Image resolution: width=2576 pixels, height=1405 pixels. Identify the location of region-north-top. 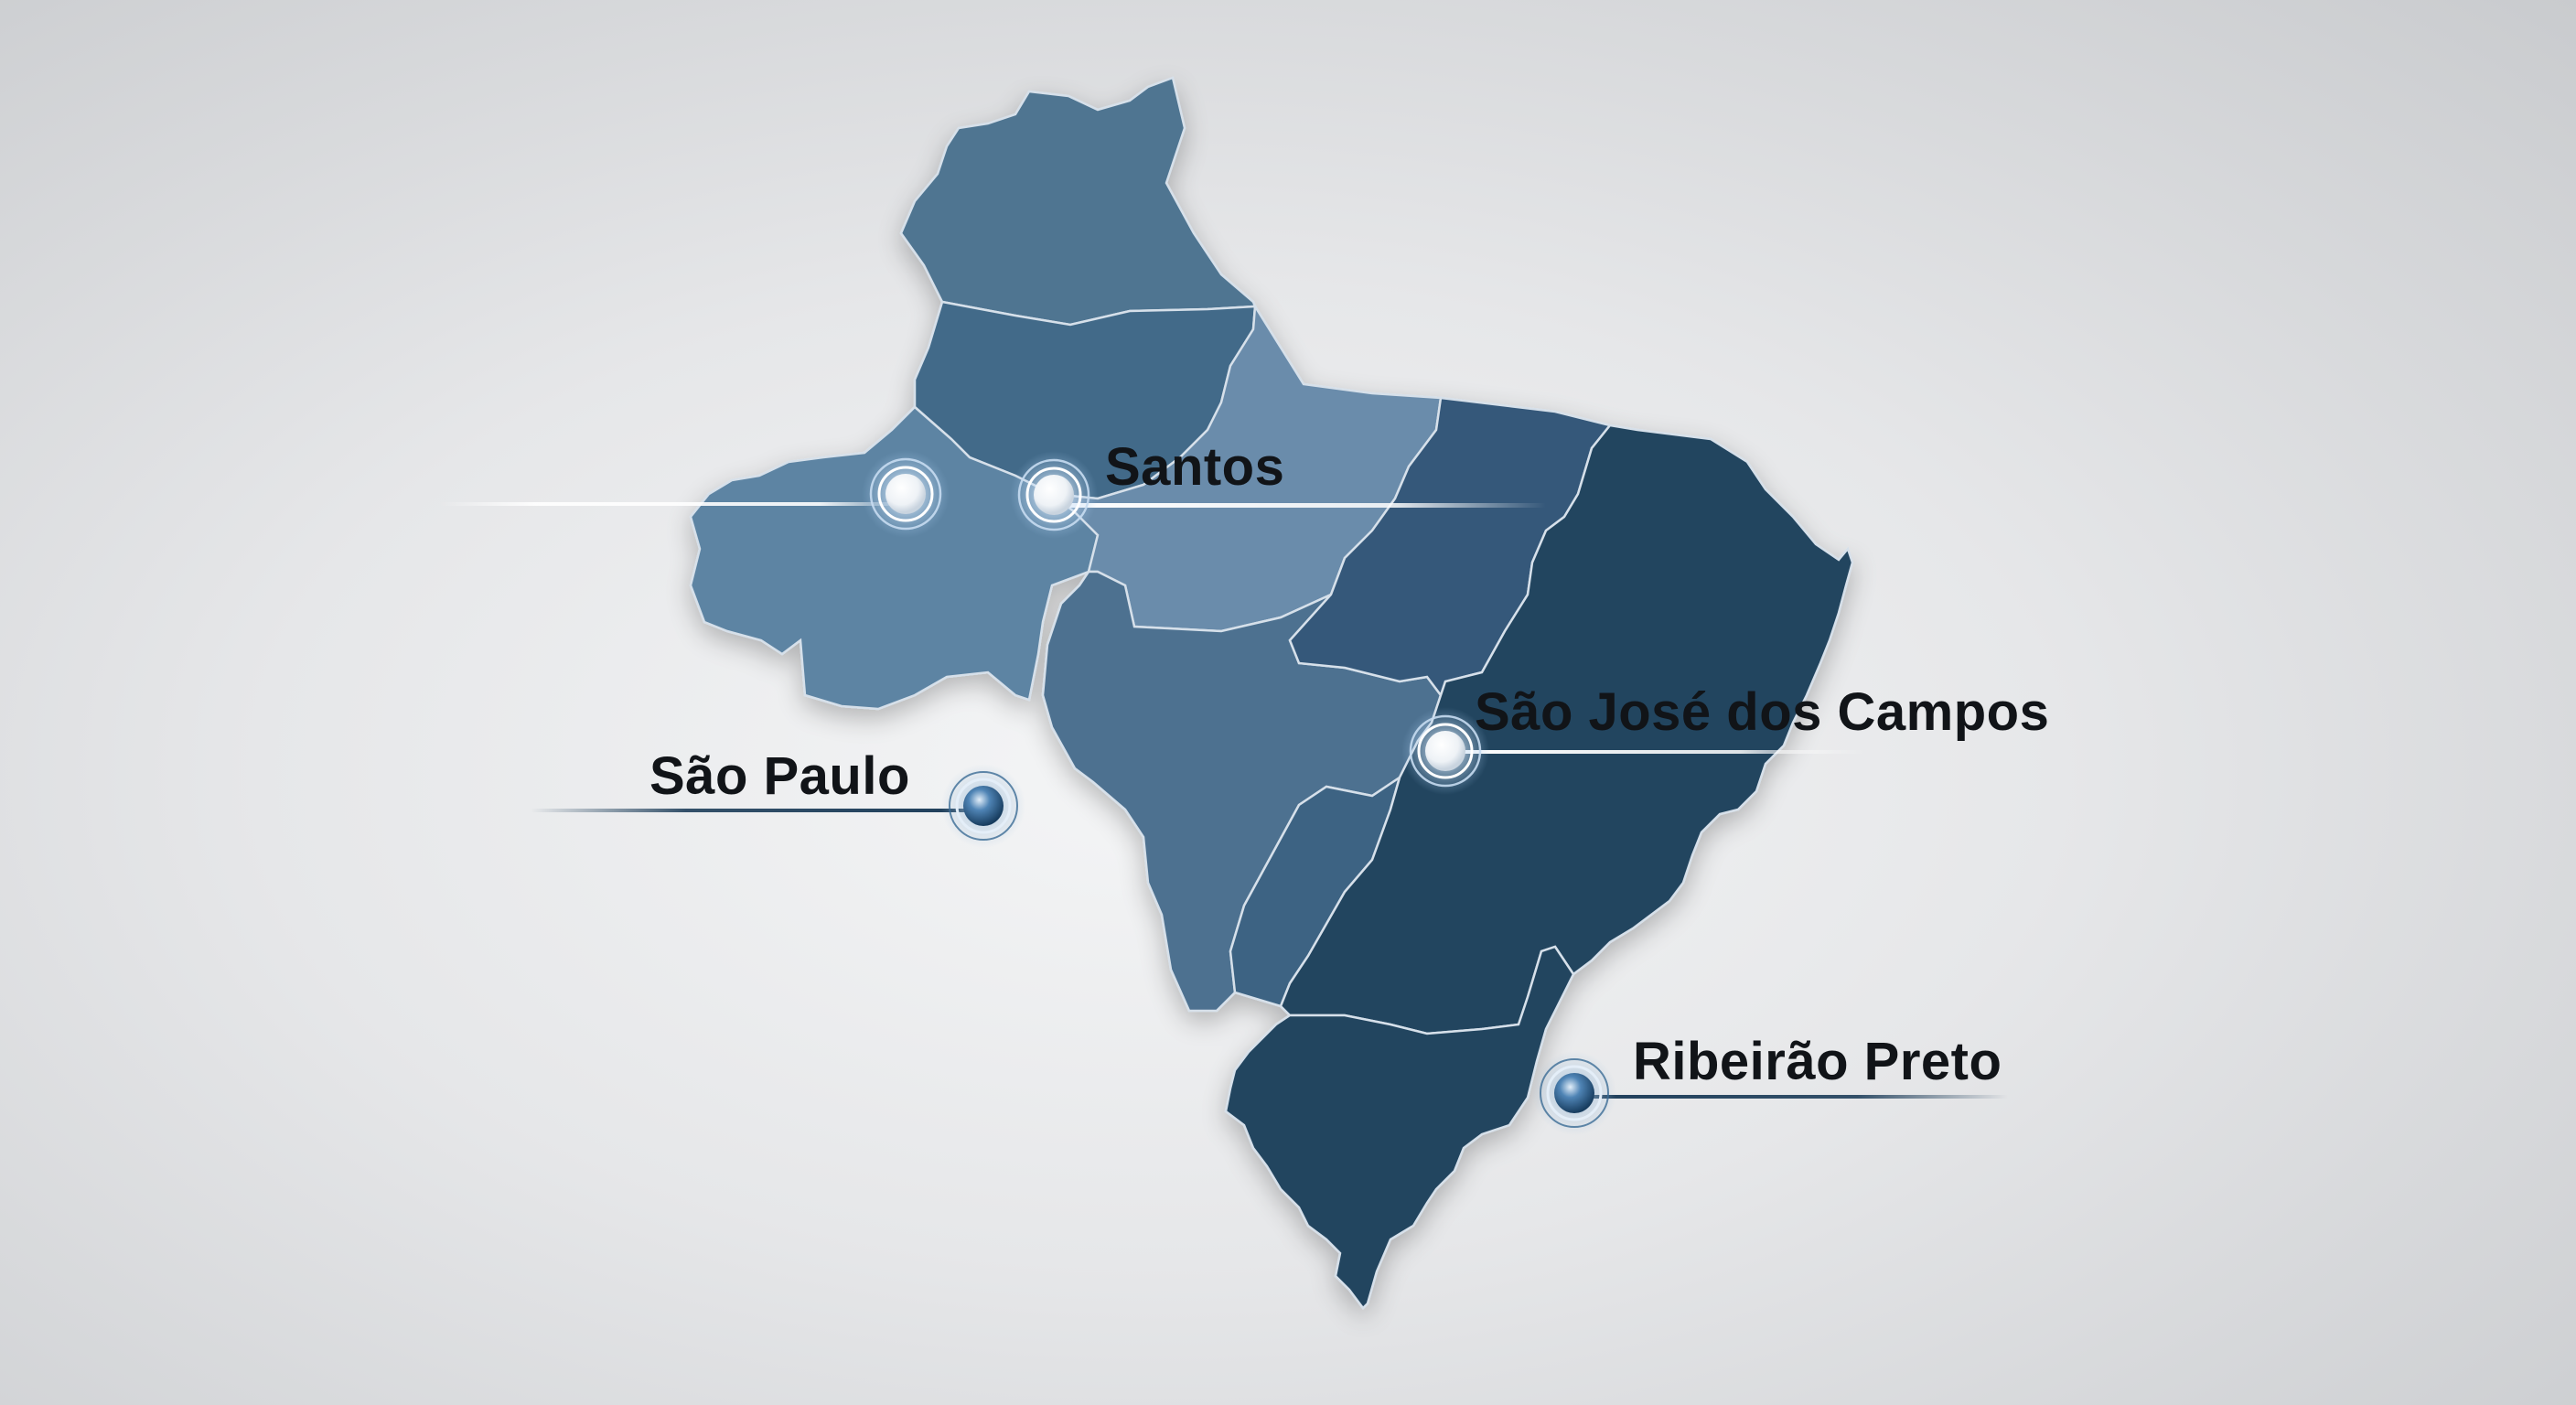
(1078, 201).